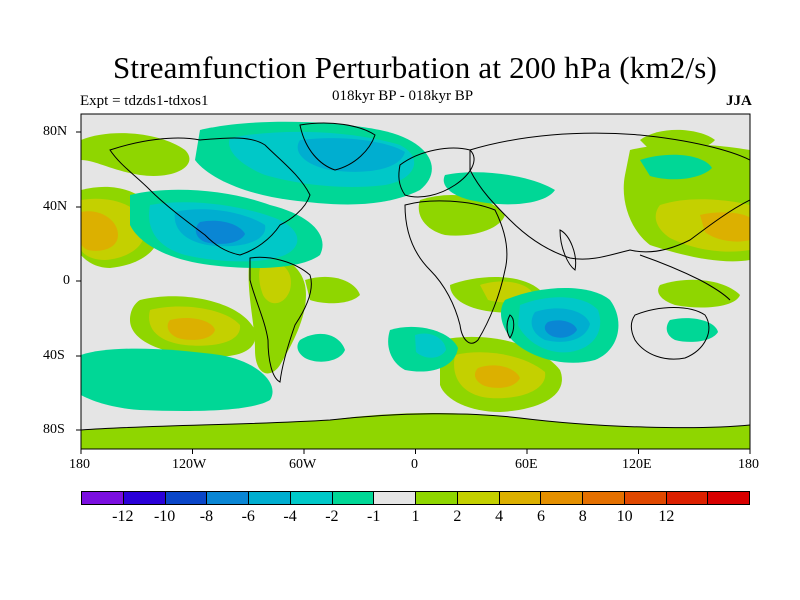  I want to click on x-tick-label: 120W, so click(189, 464).